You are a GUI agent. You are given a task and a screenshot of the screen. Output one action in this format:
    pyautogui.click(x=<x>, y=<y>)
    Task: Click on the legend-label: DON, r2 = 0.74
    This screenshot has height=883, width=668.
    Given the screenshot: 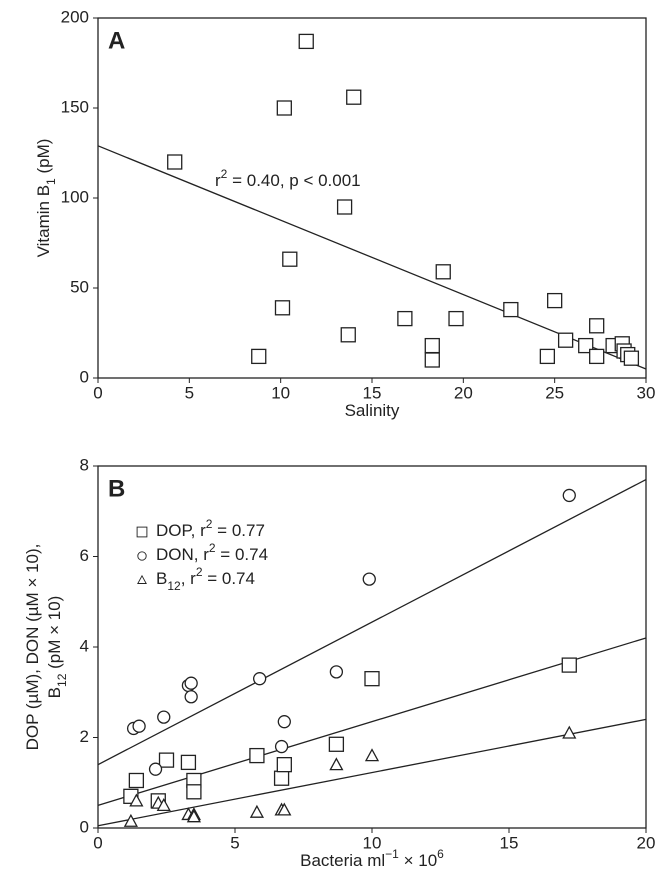 What is the action you would take?
    pyautogui.click(x=212, y=552)
    